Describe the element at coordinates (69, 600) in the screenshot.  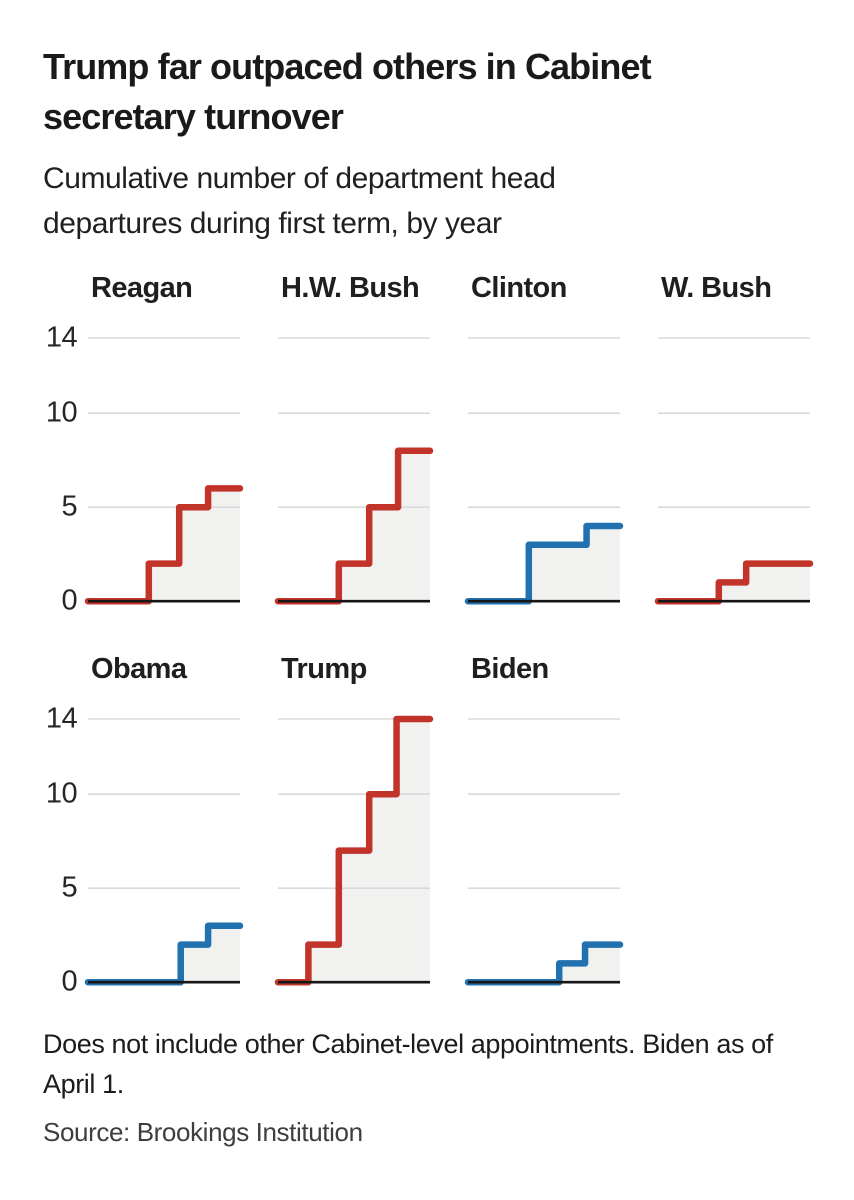
I see `y-axis-tick-label-0-row1: 0` at that location.